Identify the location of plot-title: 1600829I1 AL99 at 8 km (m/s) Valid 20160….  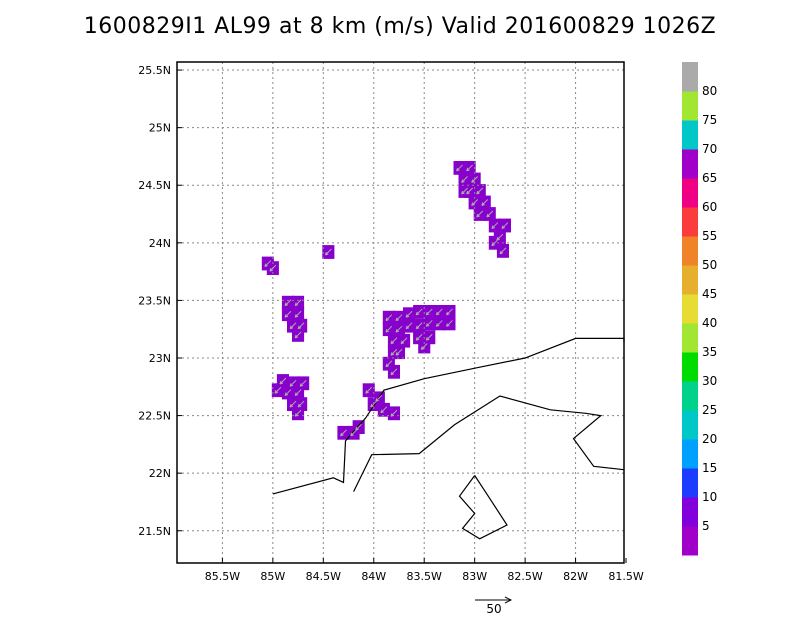
(400, 26).